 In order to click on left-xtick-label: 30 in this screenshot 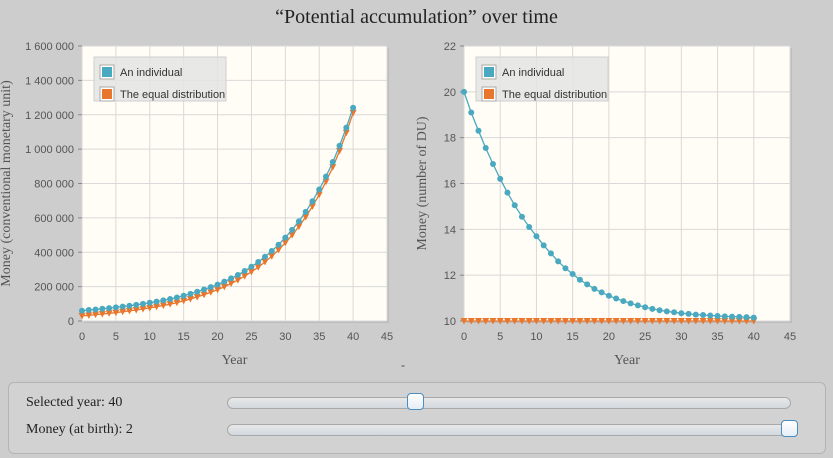, I will do `click(285, 337)`.